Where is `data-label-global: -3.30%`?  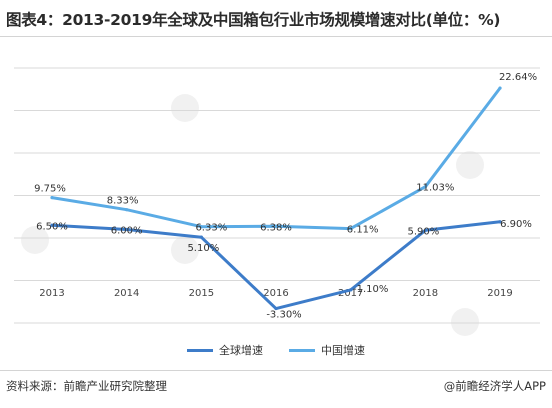 data-label-global: -3.30% is located at coordinates (283, 315).